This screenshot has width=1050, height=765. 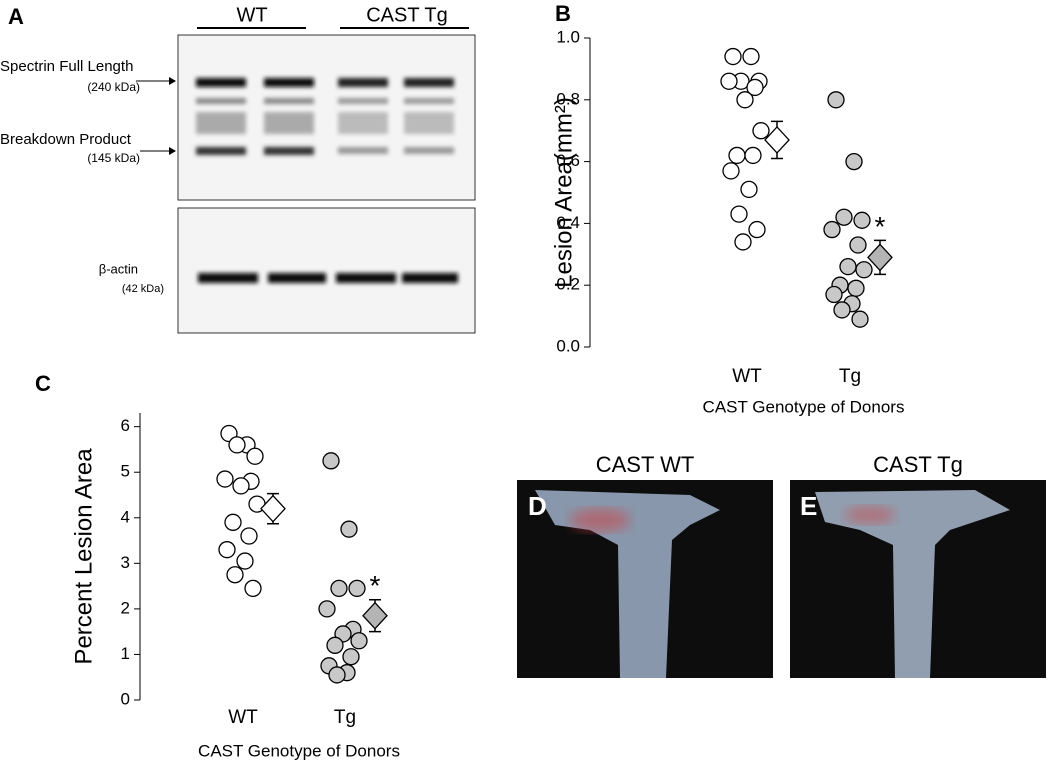 What do you see at coordinates (407, 15) in the screenshot?
I see `group-label: CAST Tg` at bounding box center [407, 15].